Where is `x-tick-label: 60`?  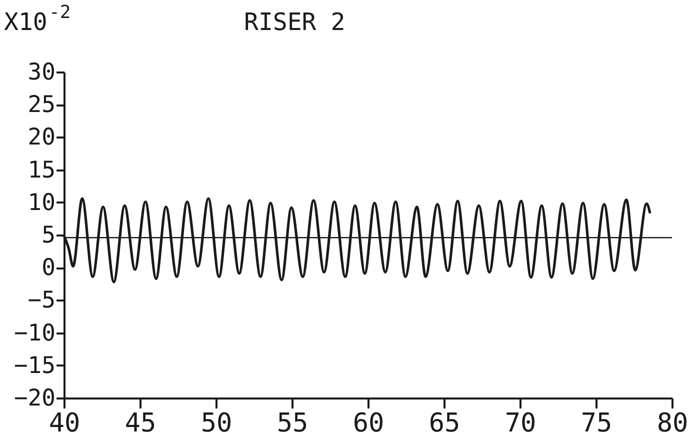
x-tick-label: 60 is located at coordinates (368, 423).